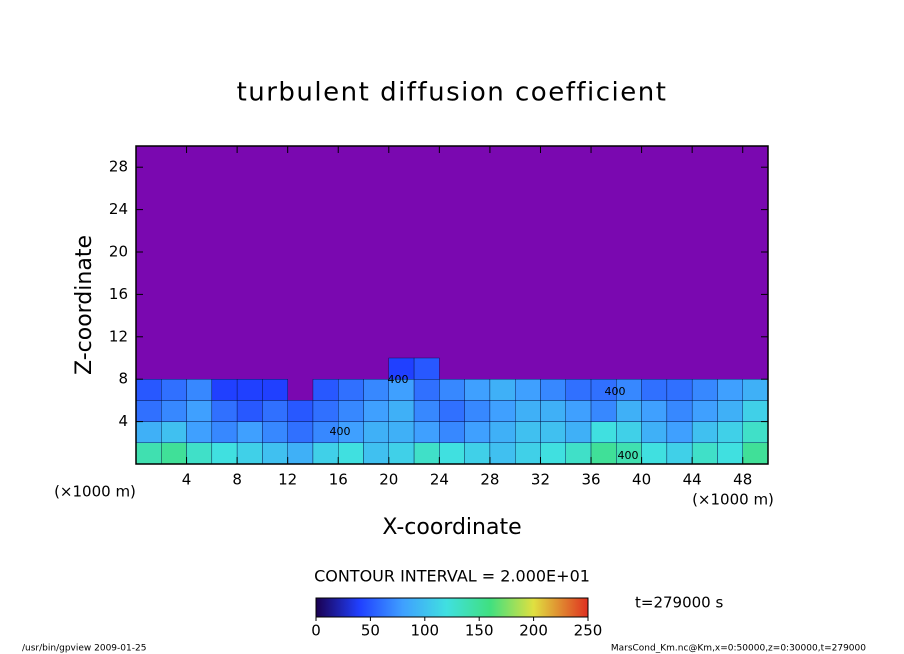 This screenshot has width=904, height=654. I want to click on x-tick-label: 12, so click(287, 480).